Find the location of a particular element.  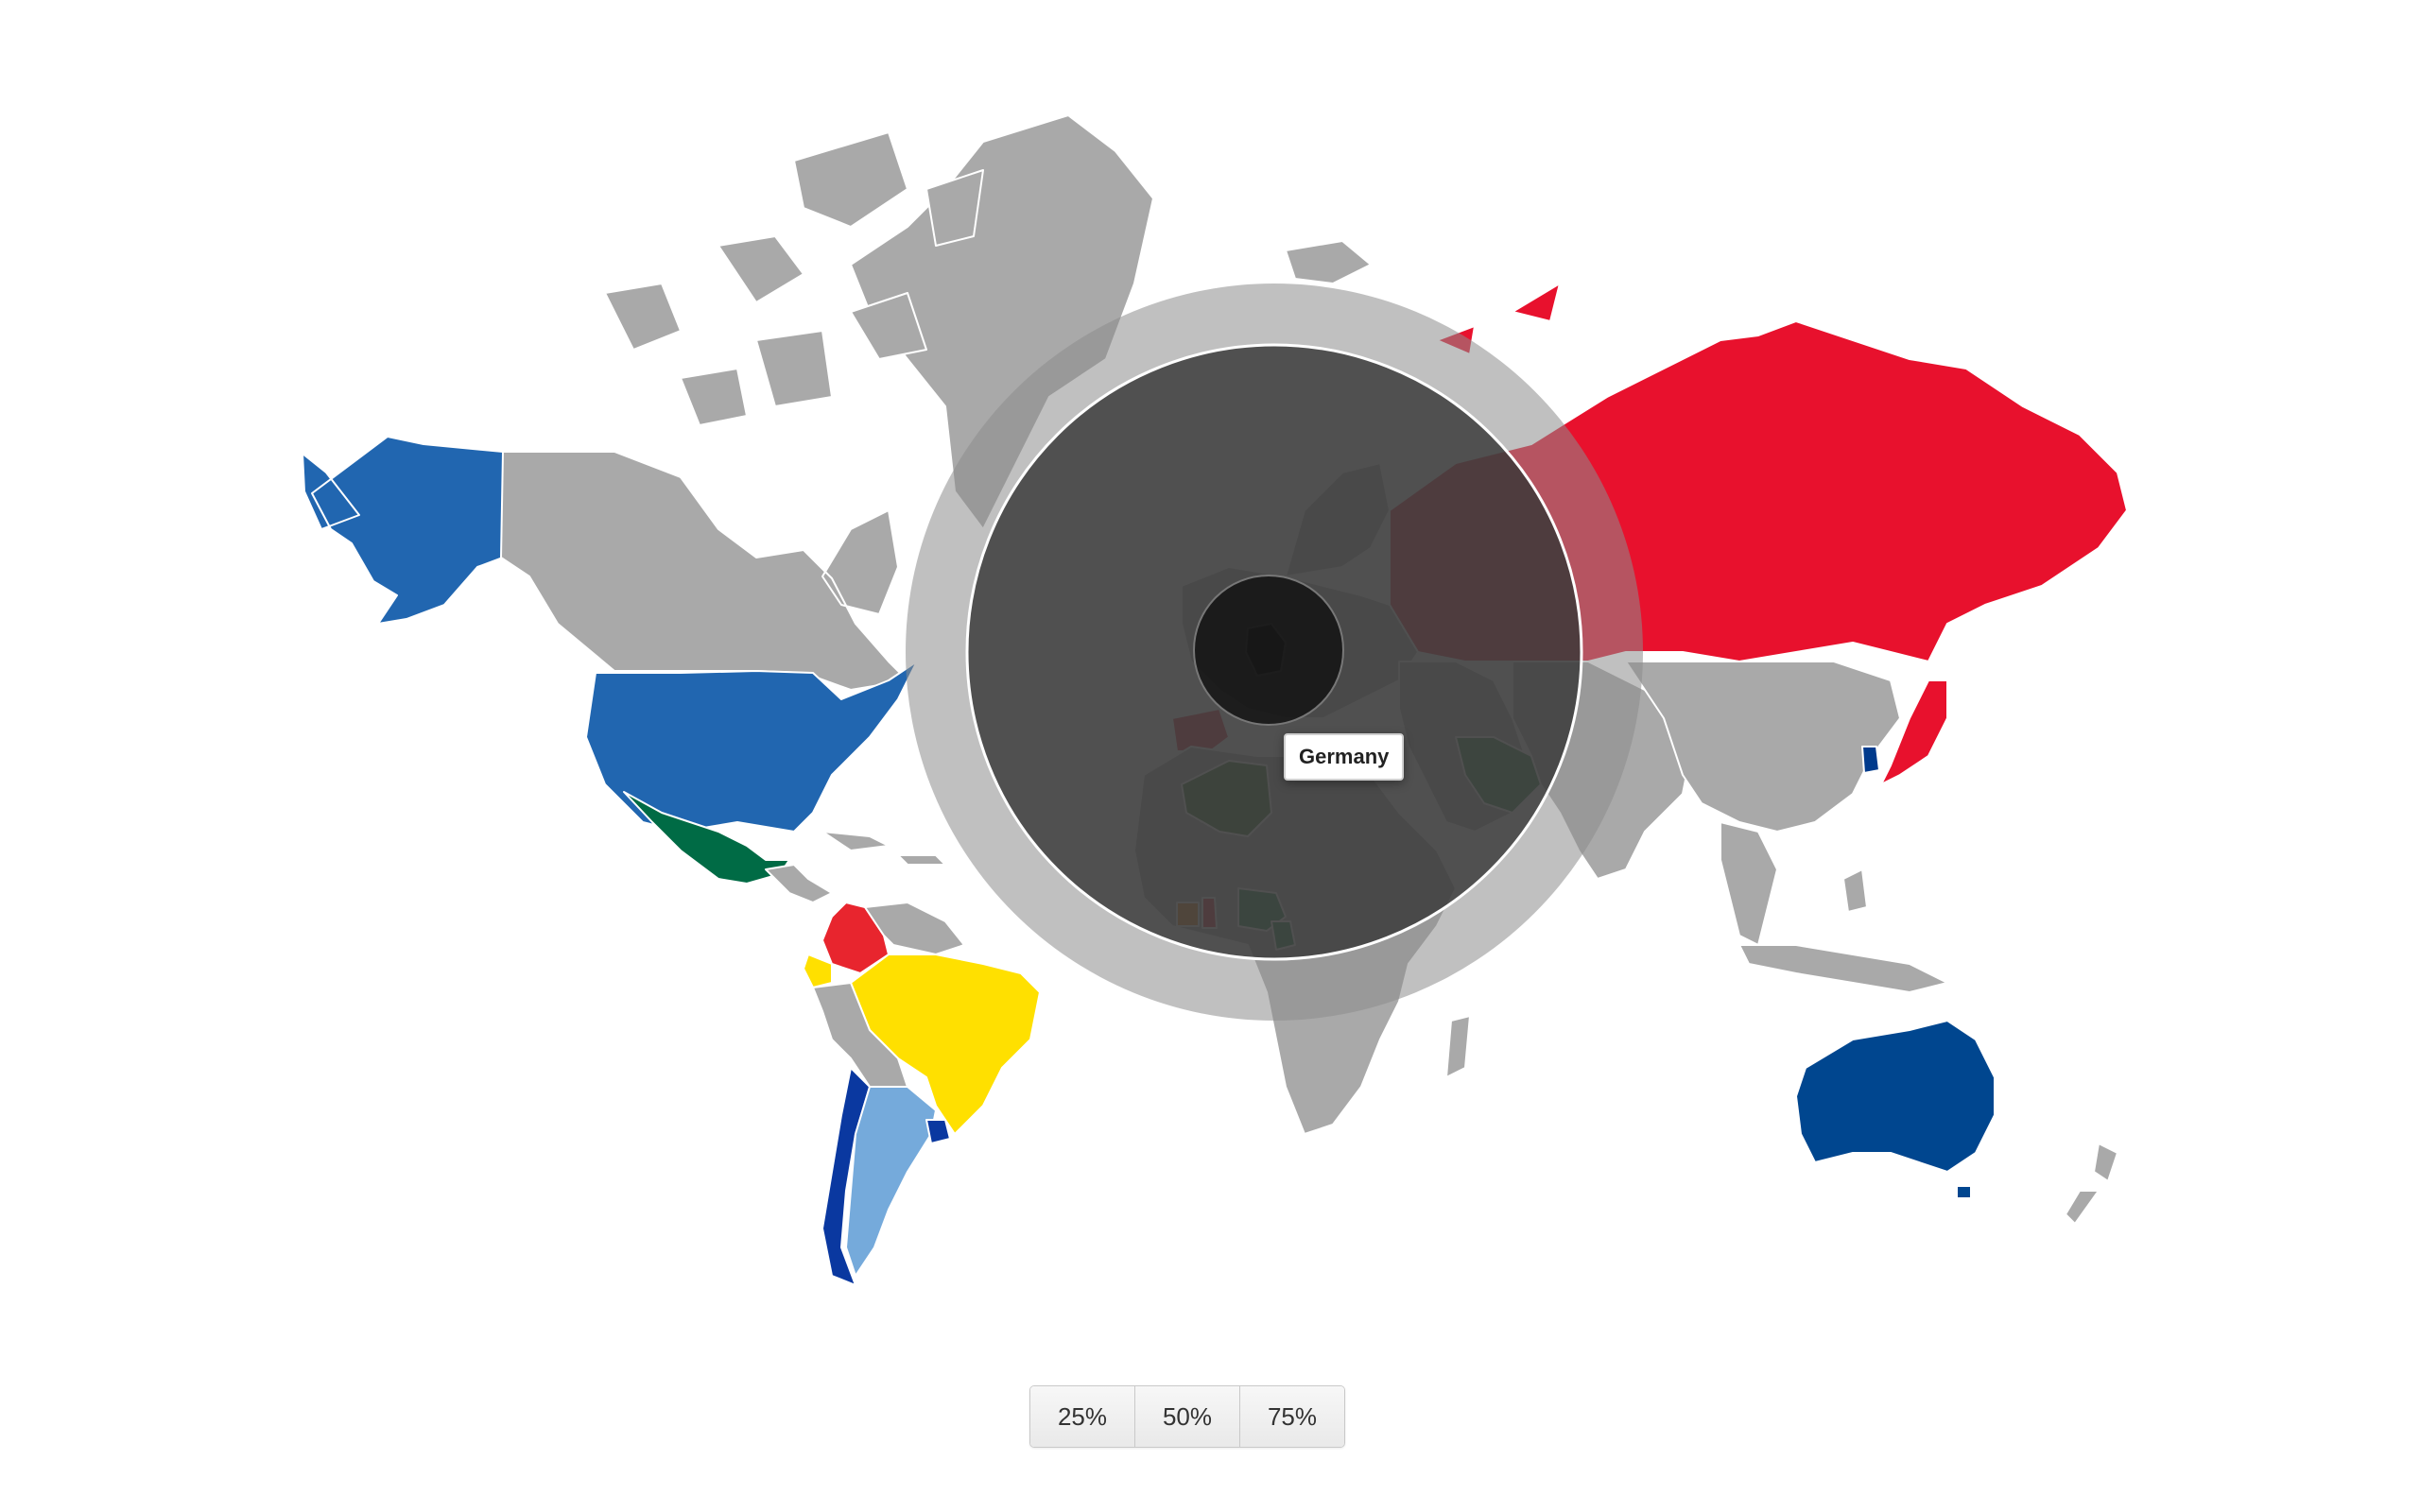

country-united-states is located at coordinates (751, 747).